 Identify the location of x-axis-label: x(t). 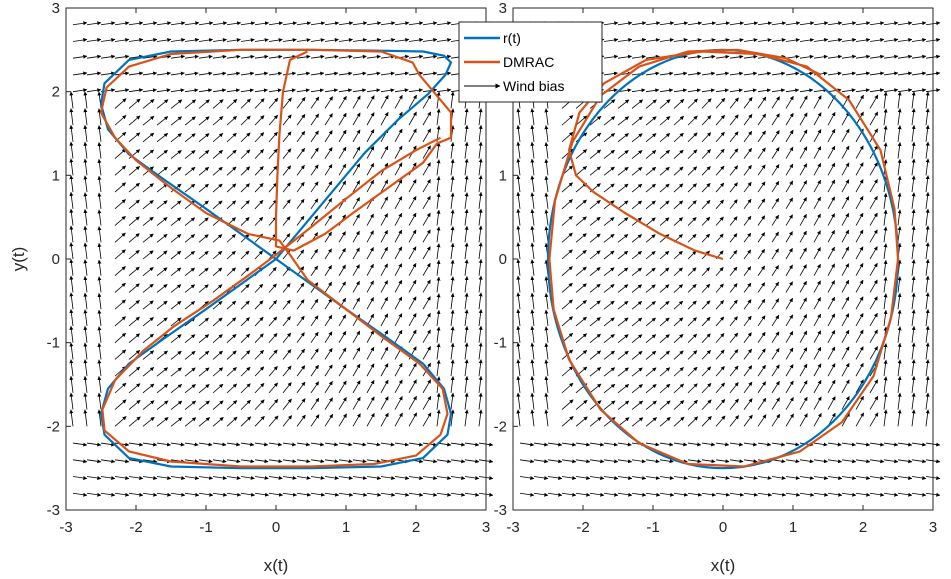
(723, 565).